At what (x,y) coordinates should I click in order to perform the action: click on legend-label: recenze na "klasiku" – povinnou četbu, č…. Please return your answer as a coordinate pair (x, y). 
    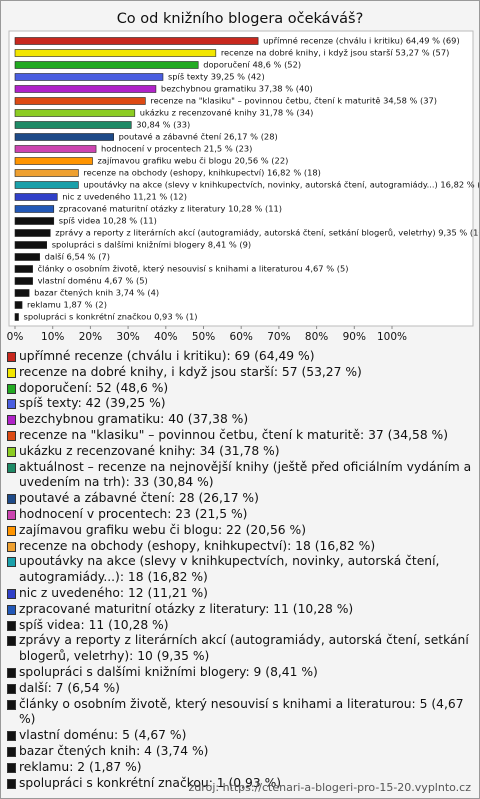
    Looking at the image, I should click on (234, 434).